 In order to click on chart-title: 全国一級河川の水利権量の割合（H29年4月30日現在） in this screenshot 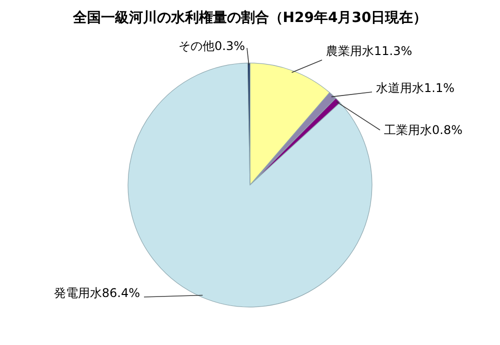, I will do `click(250, 17)`.